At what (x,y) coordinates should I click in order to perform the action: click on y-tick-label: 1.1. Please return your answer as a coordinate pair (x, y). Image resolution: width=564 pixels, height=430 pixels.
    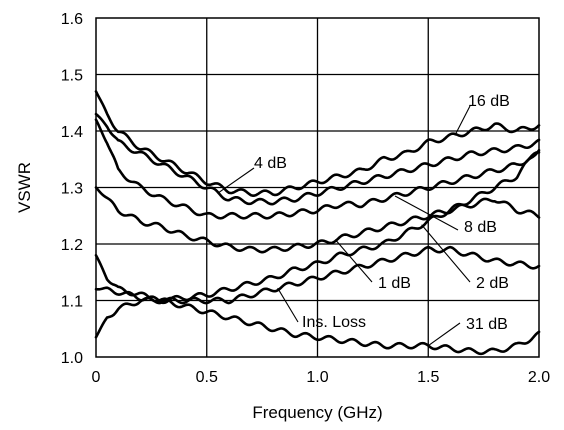
    Looking at the image, I should click on (72, 302).